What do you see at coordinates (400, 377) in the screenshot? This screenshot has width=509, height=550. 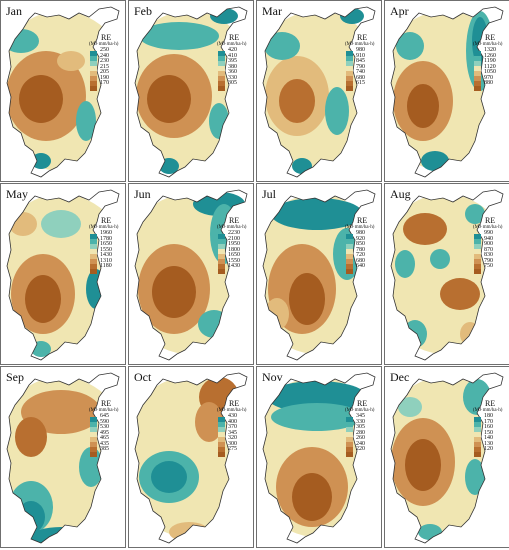 I see `panel-title: Dec` at bounding box center [400, 377].